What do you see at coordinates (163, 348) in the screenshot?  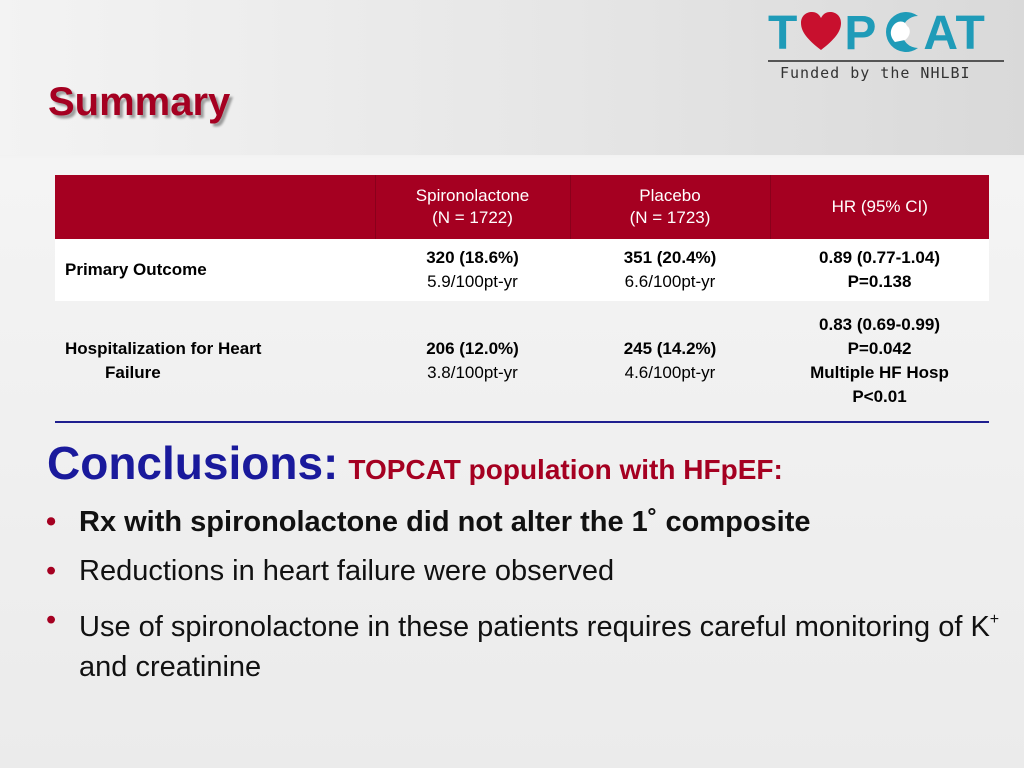 I see `row-label-line1: Hospitalization for Heart` at bounding box center [163, 348].